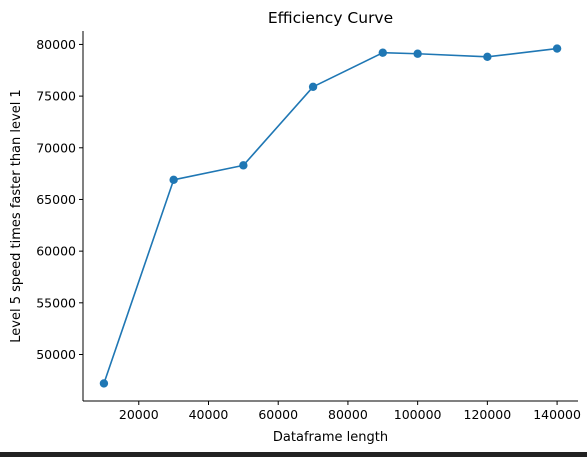  Describe the element at coordinates (56, 199) in the screenshot. I see `y-tick-label: 65000` at that location.